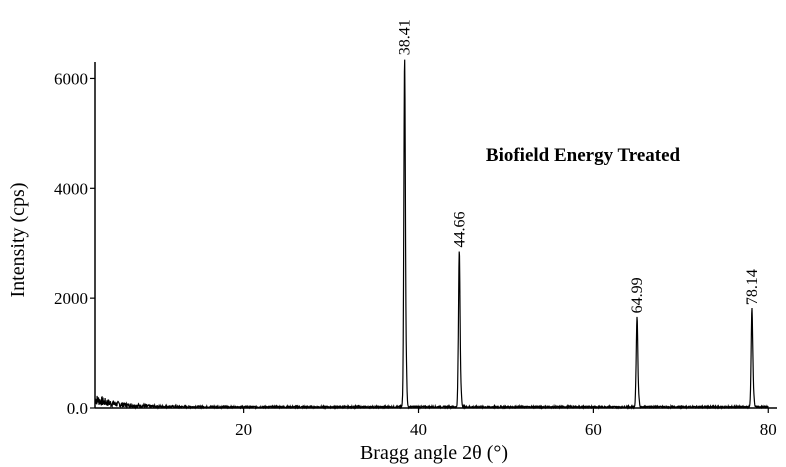 Image resolution: width=786 pixels, height=467 pixels. Describe the element at coordinates (71, 298) in the screenshot. I see `y-tick-label: 2000` at that location.